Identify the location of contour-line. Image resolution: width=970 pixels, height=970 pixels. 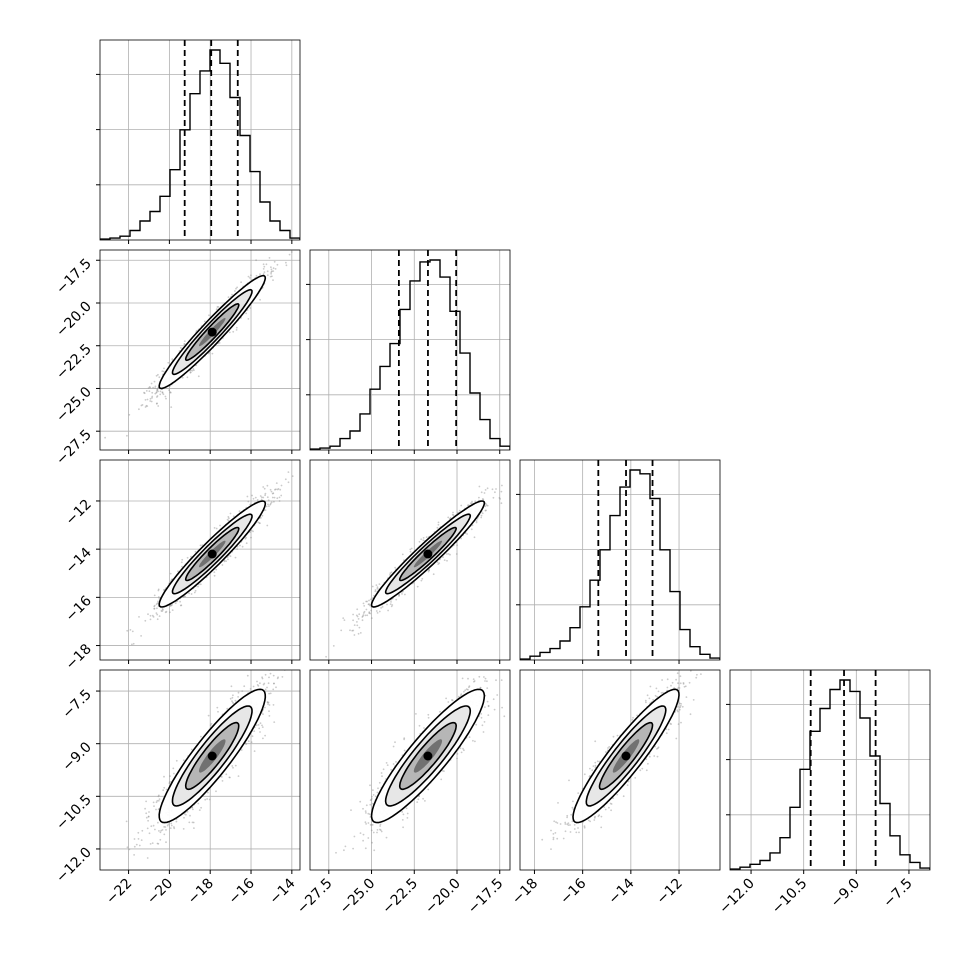
(212, 332).